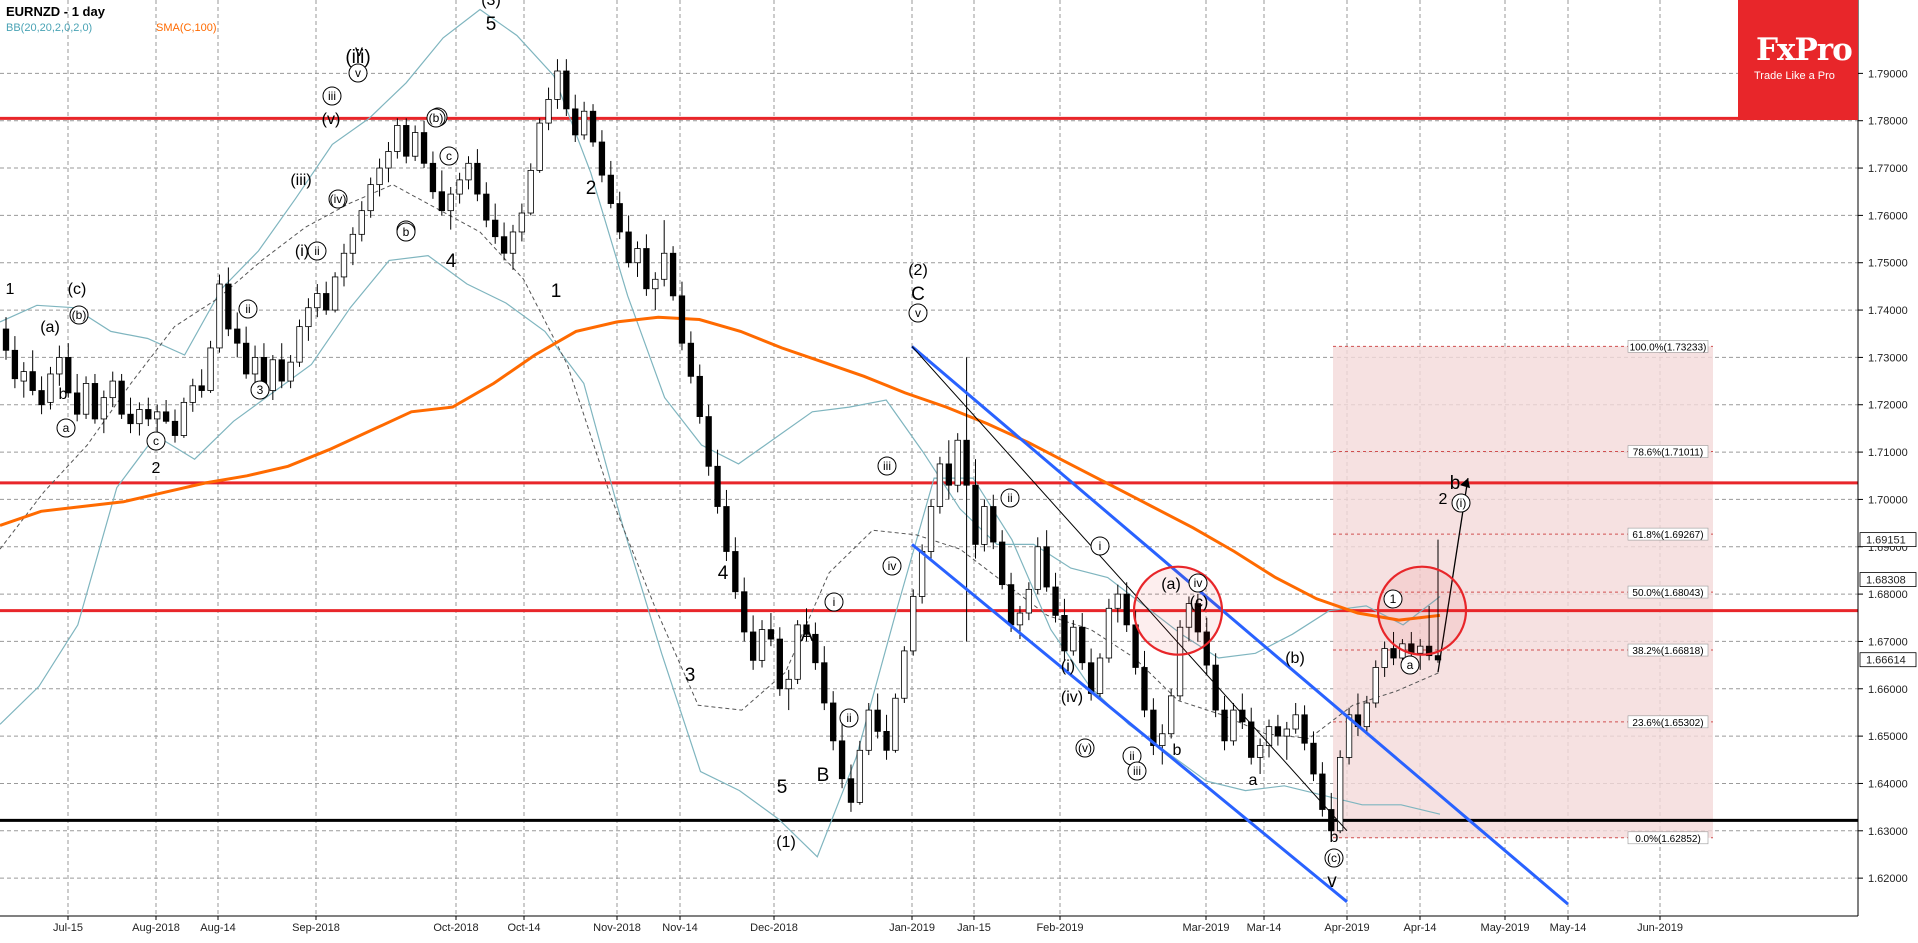  What do you see at coordinates (1888, 453) in the screenshot?
I see `price-tick-label: 1.71000` at bounding box center [1888, 453].